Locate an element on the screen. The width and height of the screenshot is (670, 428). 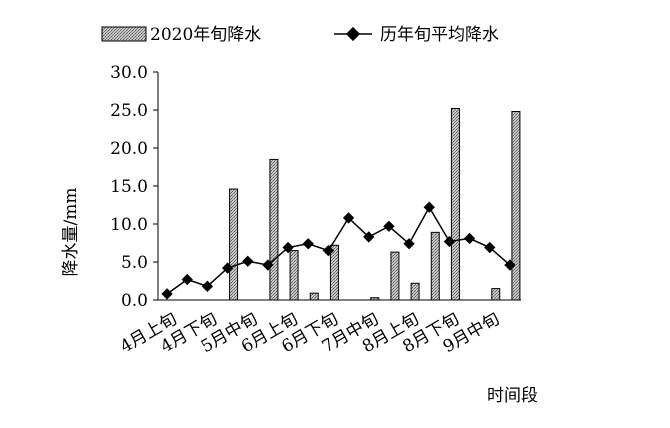
line-series is located at coordinates (338, 250).